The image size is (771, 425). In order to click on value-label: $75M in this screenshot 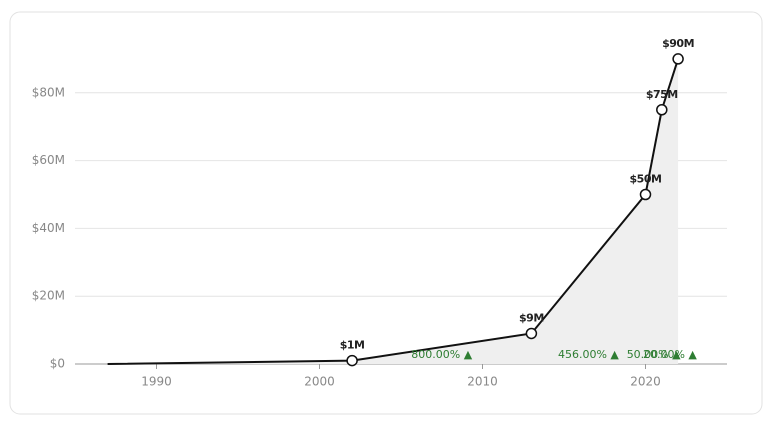, I will do `click(662, 94)`.